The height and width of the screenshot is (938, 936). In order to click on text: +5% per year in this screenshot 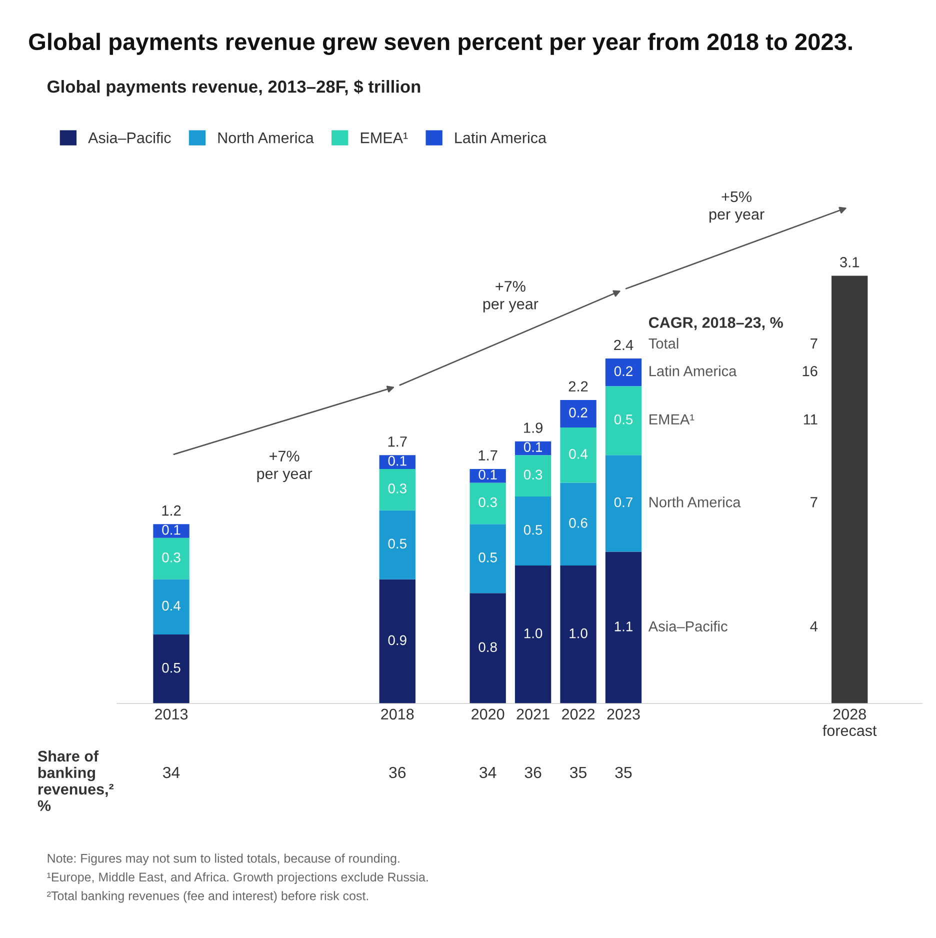, I will do `click(737, 207)`.